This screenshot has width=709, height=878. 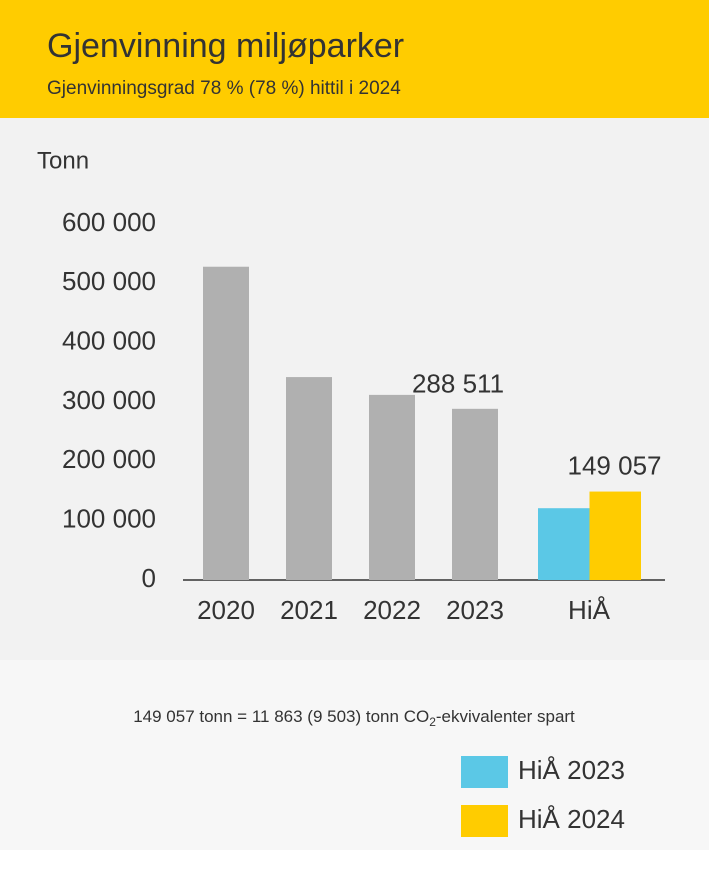 What do you see at coordinates (475, 610) in the screenshot?
I see `x-tick-label: 2023` at bounding box center [475, 610].